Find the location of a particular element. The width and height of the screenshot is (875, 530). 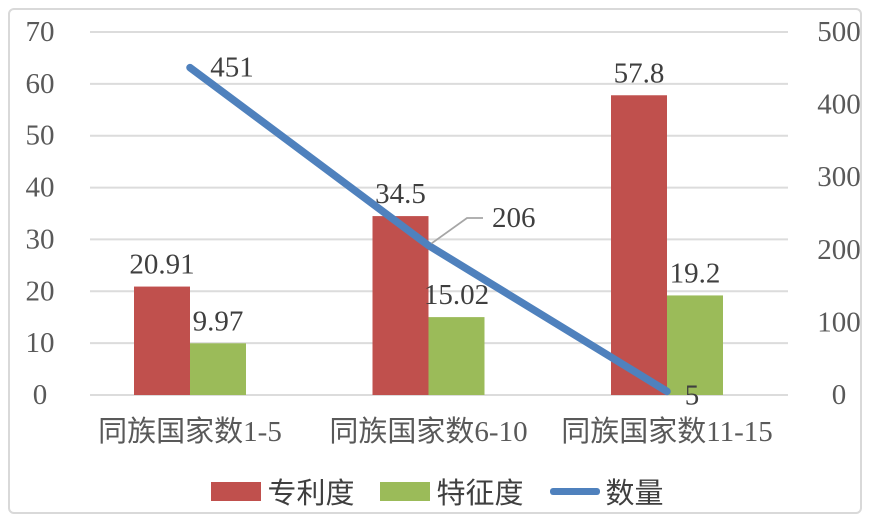

legend-label-quantity: 数量 is located at coordinates (634, 494).